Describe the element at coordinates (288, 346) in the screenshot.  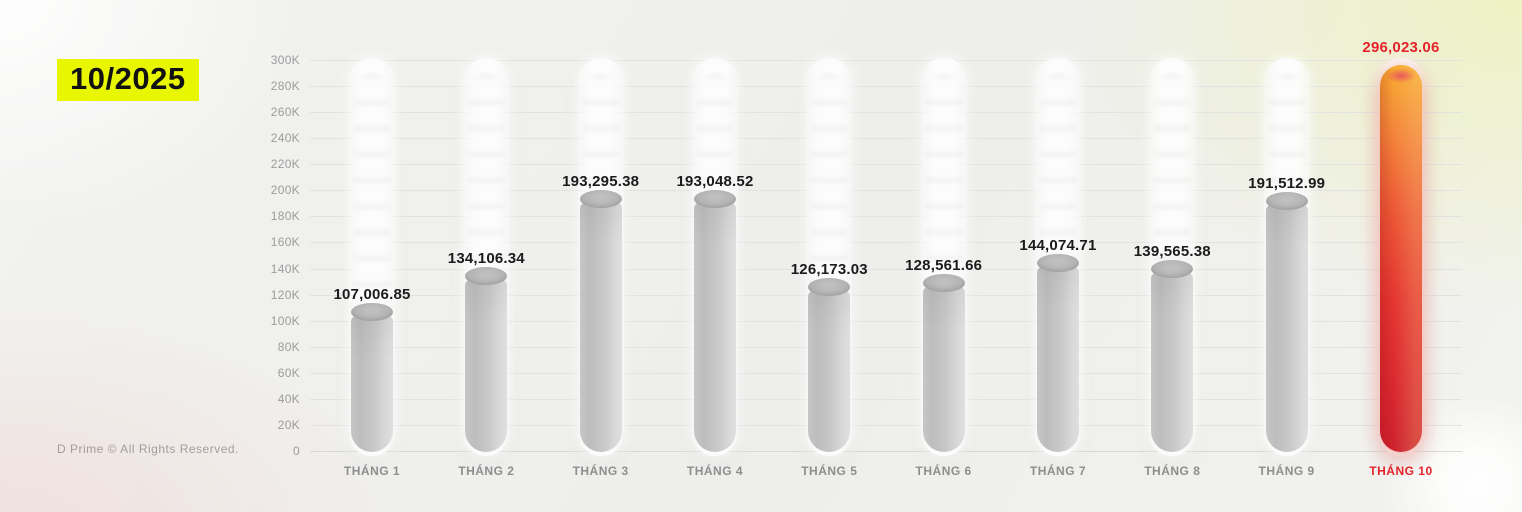
I see `y-axis-tick-label: 80K` at that location.